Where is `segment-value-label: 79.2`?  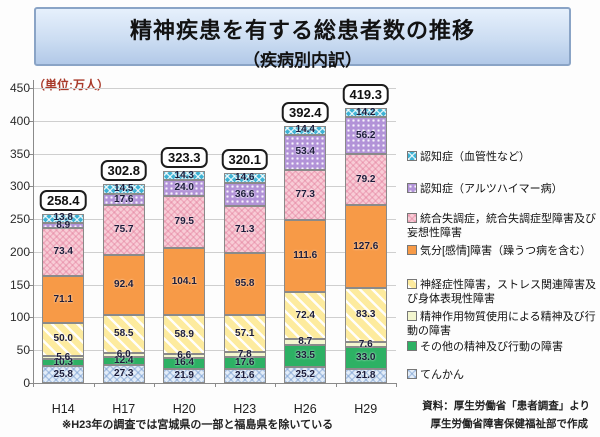 segment-value-label: 79.2 is located at coordinates (366, 179).